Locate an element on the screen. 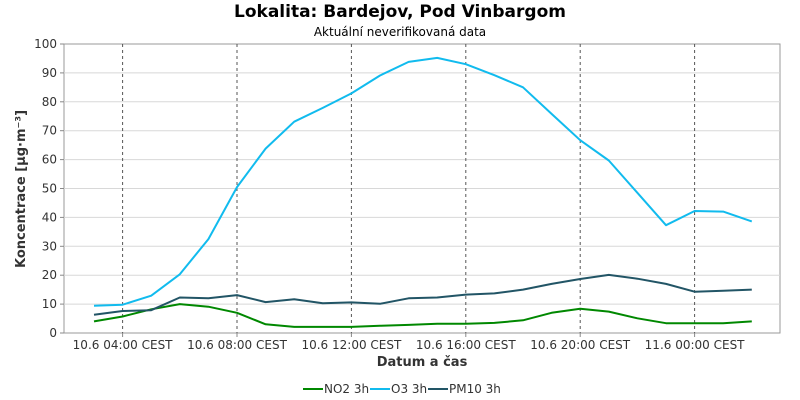 The width and height of the screenshot is (800, 400). y-tick-label: 100 is located at coordinates (45, 44).